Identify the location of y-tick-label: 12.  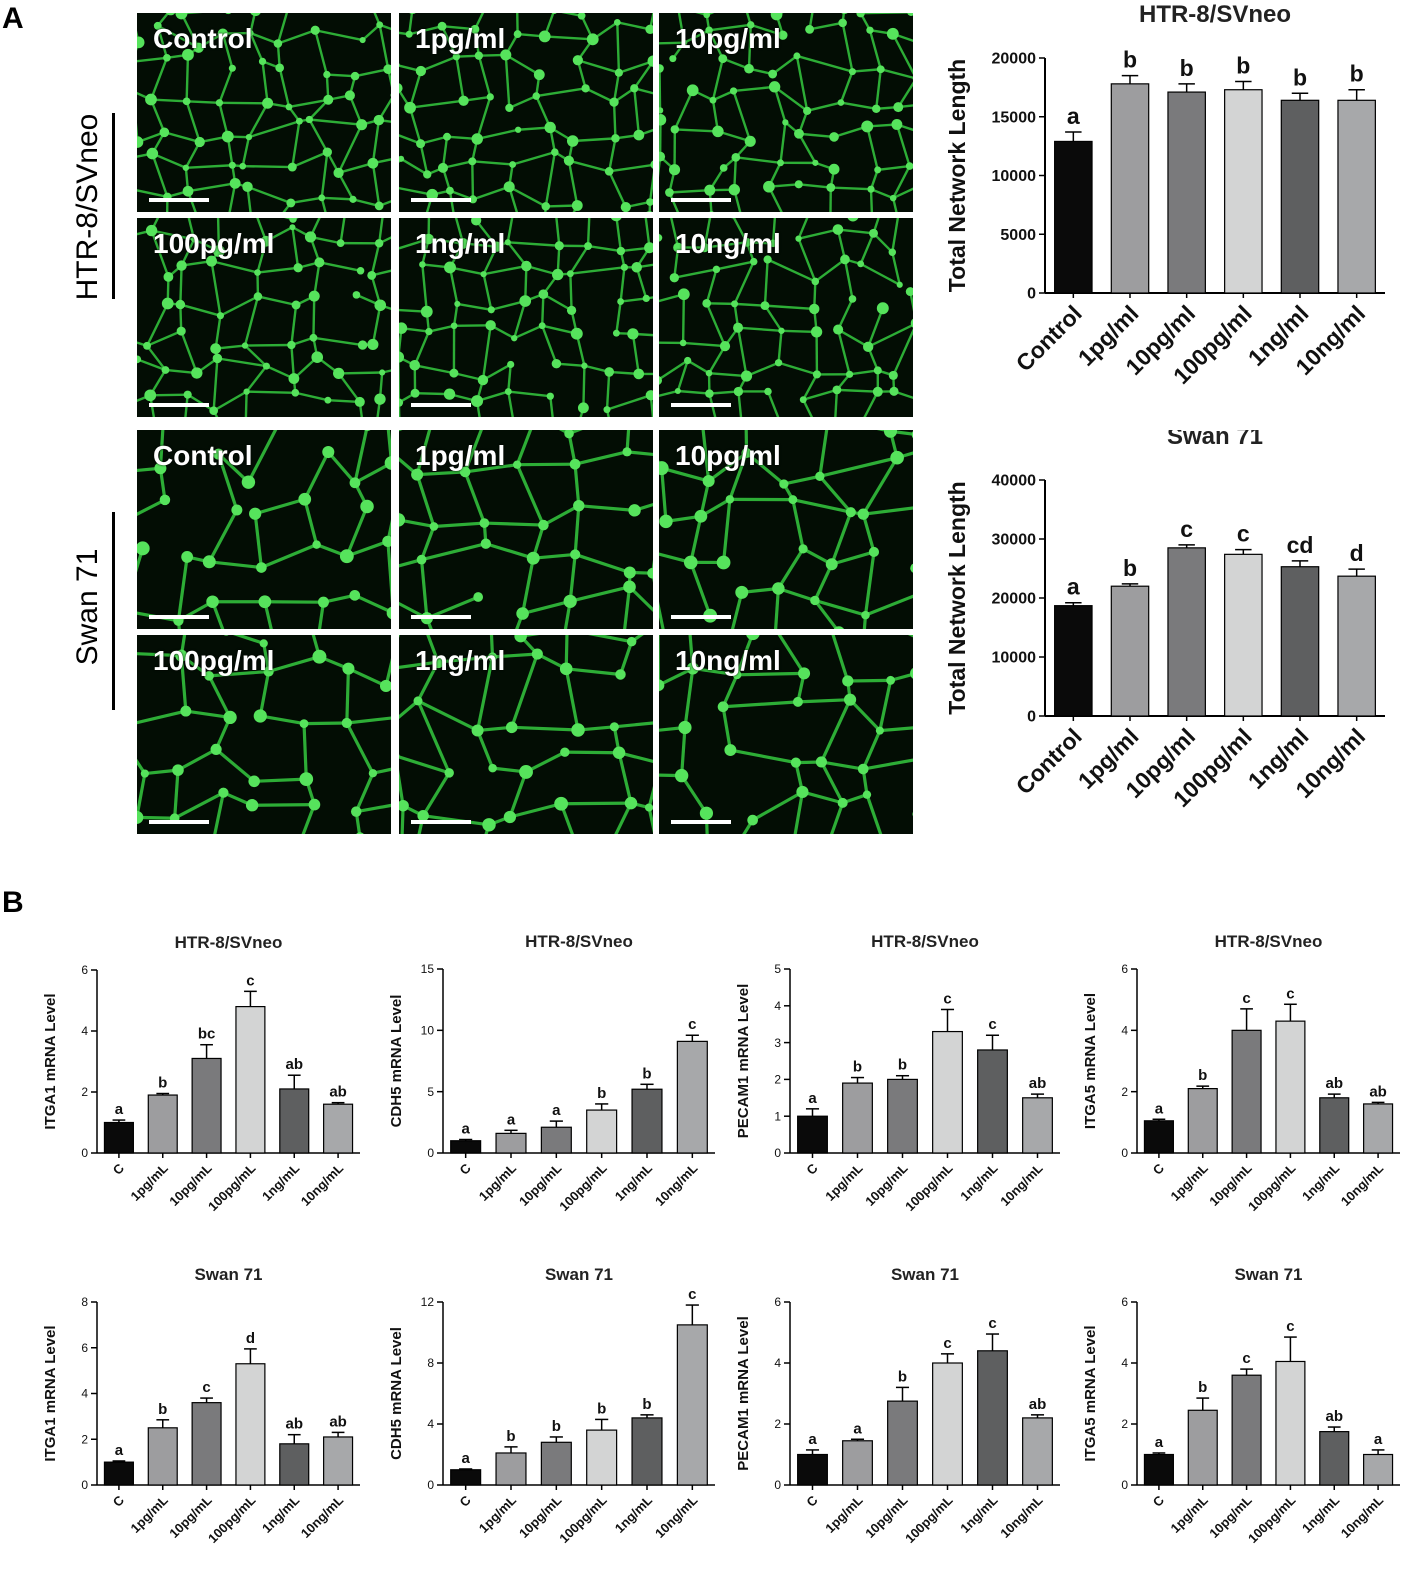
(428, 1302).